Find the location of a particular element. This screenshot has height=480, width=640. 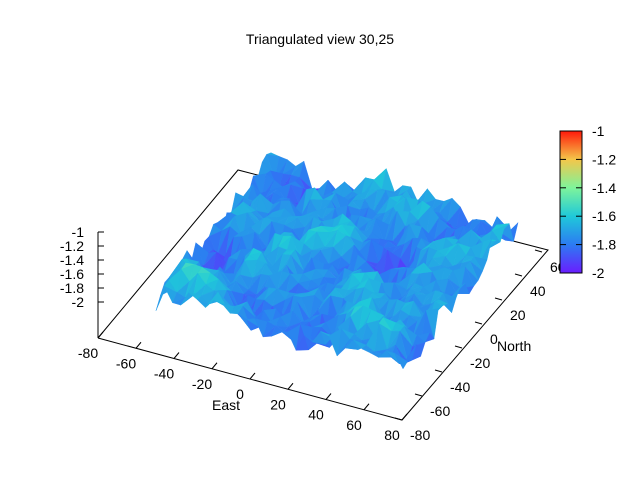

y-tick: -20 is located at coordinates (472, 358).